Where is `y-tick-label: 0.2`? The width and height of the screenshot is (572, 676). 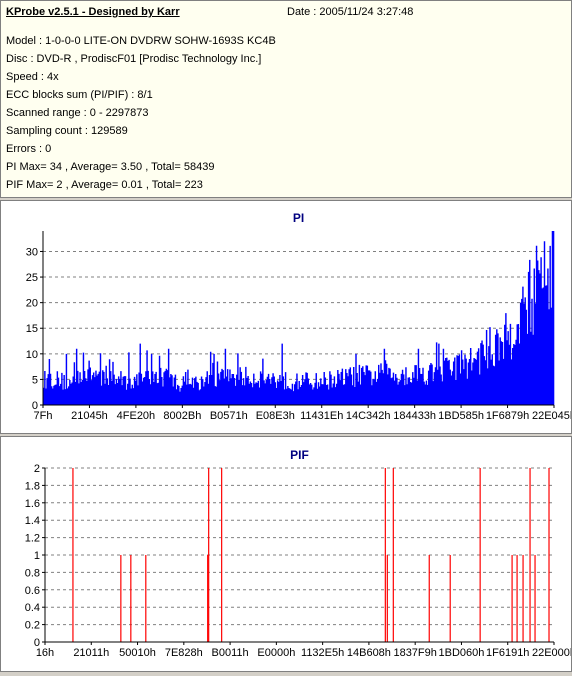
y-tick-label: 0.2 is located at coordinates (32, 626).